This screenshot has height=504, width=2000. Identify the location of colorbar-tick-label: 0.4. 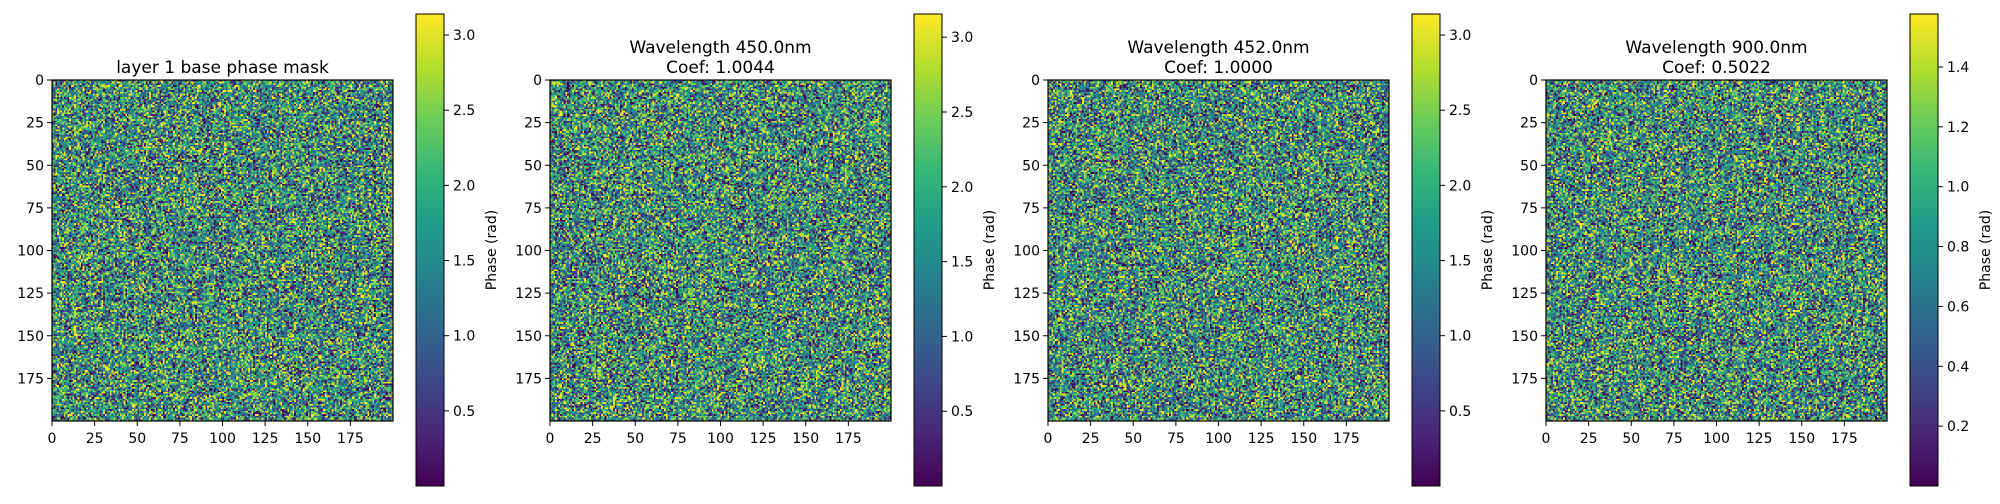
(1958, 367).